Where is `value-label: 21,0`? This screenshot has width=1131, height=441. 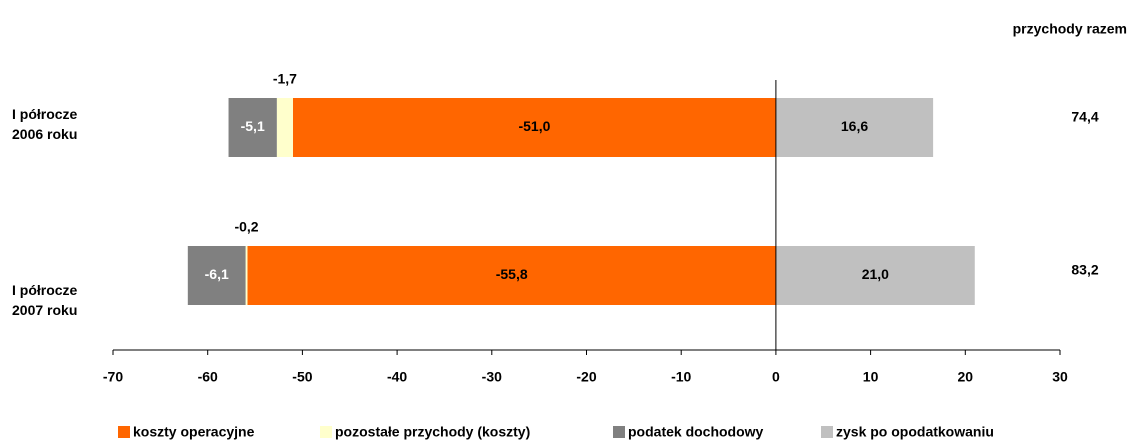 value-label: 21,0 is located at coordinates (875, 274).